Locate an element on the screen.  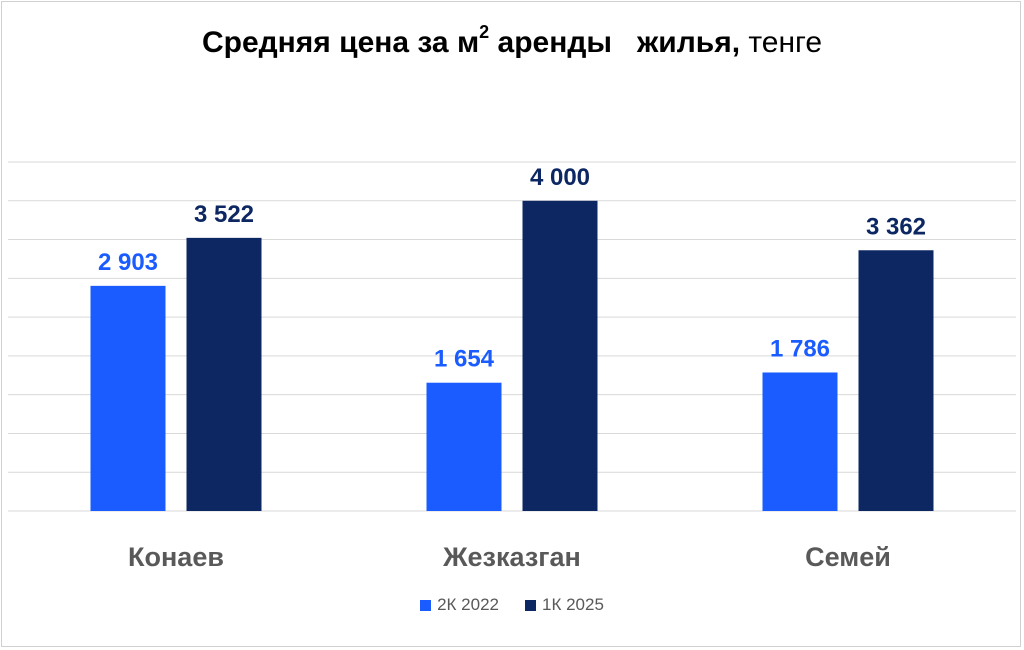
title-superscript: 2 is located at coordinates (484, 32).